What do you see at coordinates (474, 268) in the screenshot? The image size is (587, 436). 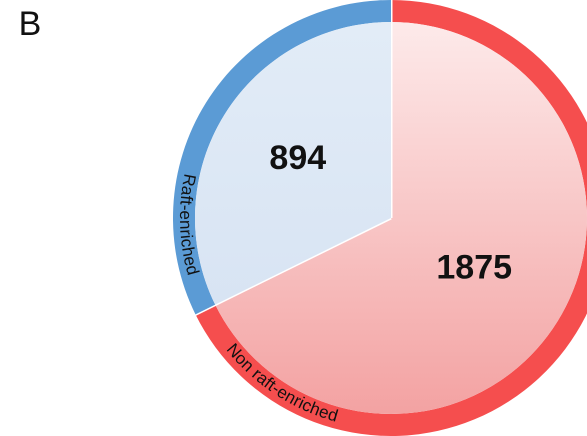 I see `value-label: 1875` at bounding box center [474, 268].